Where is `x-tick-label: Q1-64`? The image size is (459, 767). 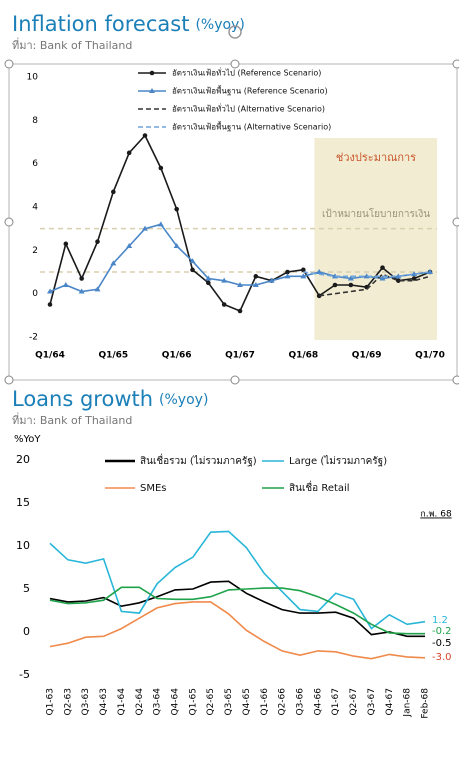 x-tick-label: Q1-64 is located at coordinates (122, 702).